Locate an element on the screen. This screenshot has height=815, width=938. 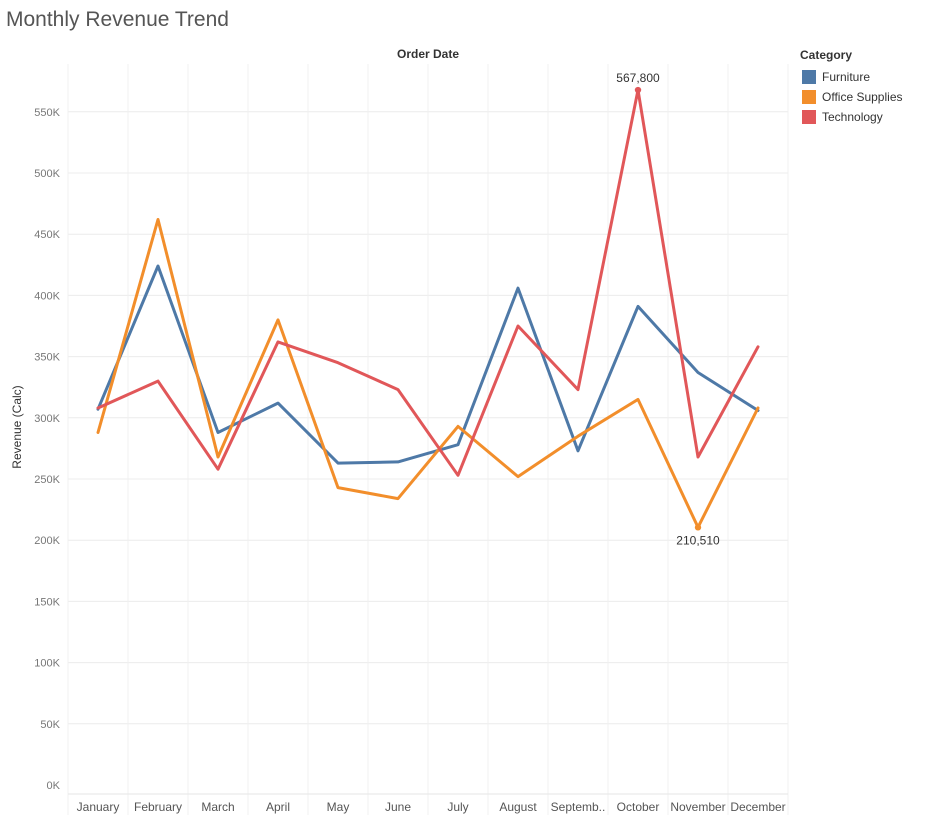
y-tick-label: 0K is located at coordinates (54, 786).